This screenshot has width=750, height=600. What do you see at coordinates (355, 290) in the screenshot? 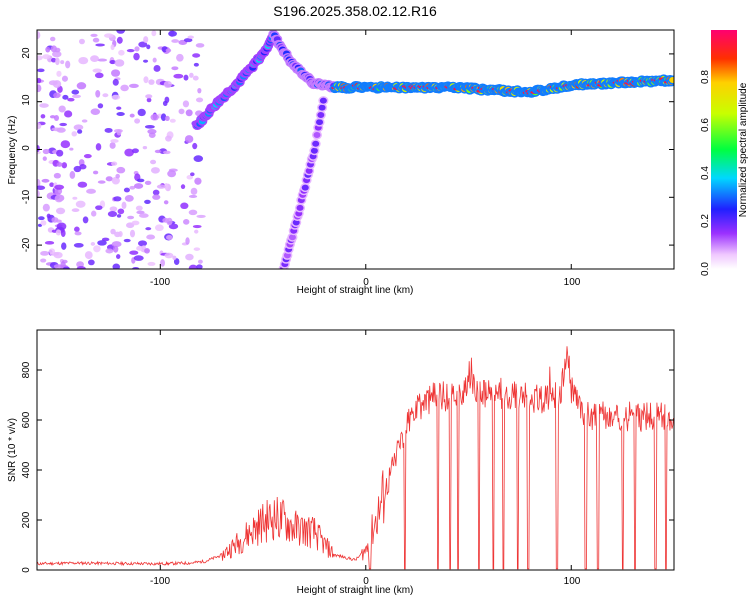
I see `spectrogram-xlabel: Height of straight line (km)` at bounding box center [355, 290].